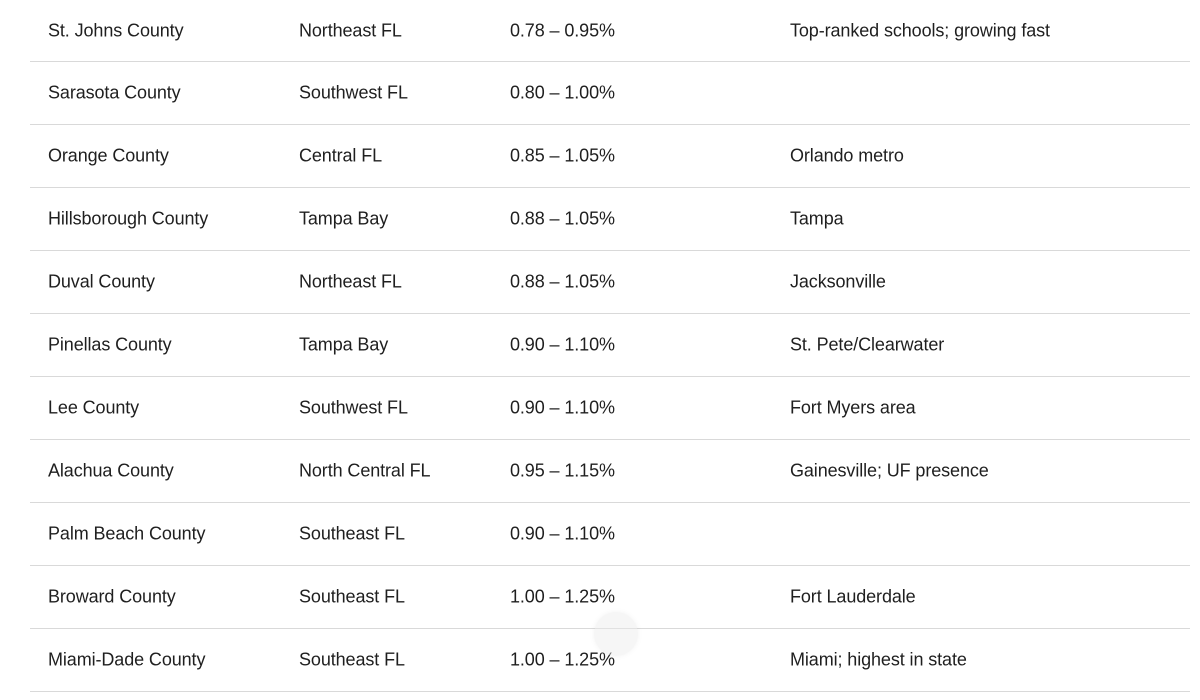 The image size is (1200, 700). What do you see at coordinates (562, 92) in the screenshot?
I see `rate-cell: 0.80 – 1.00%` at bounding box center [562, 92].